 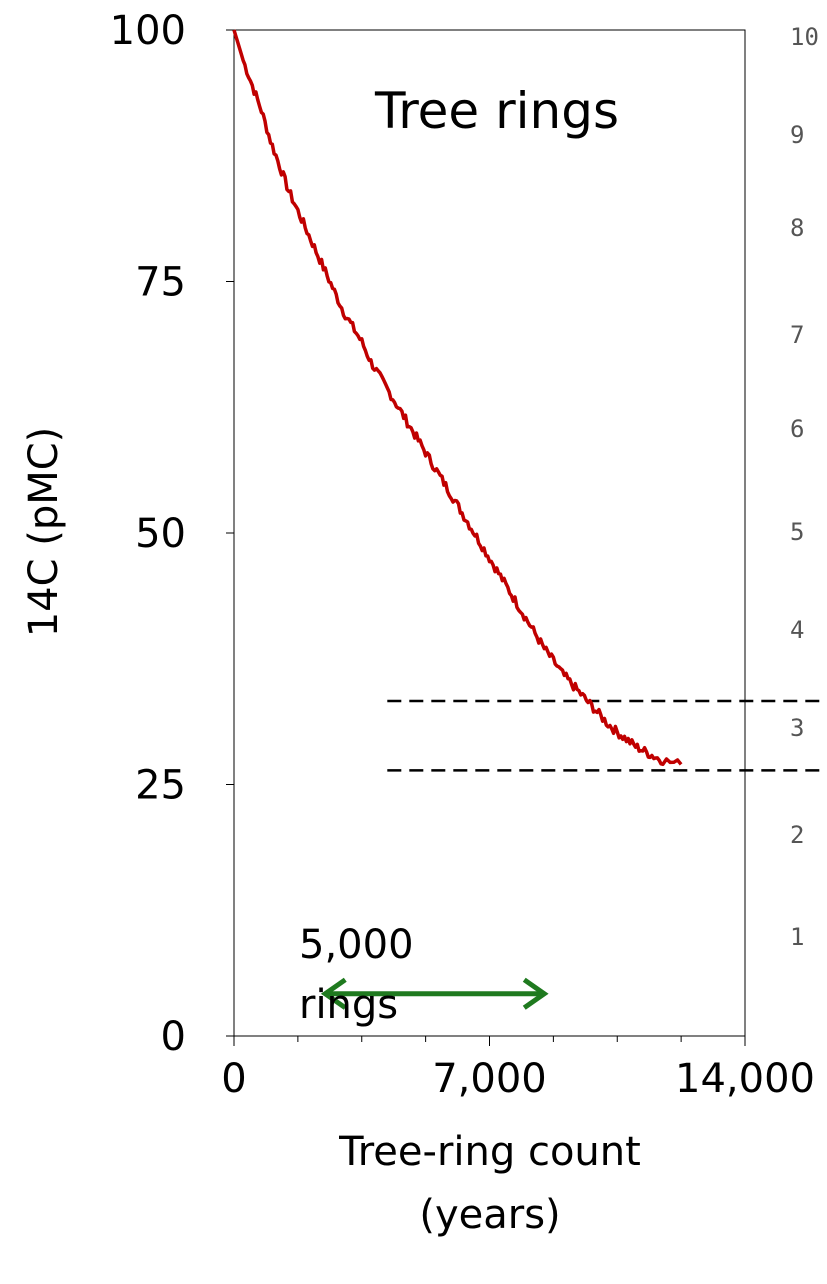 What do you see at coordinates (797, 532) in the screenshot?
I see `adjacent-panel-tick-label: 5` at bounding box center [797, 532].